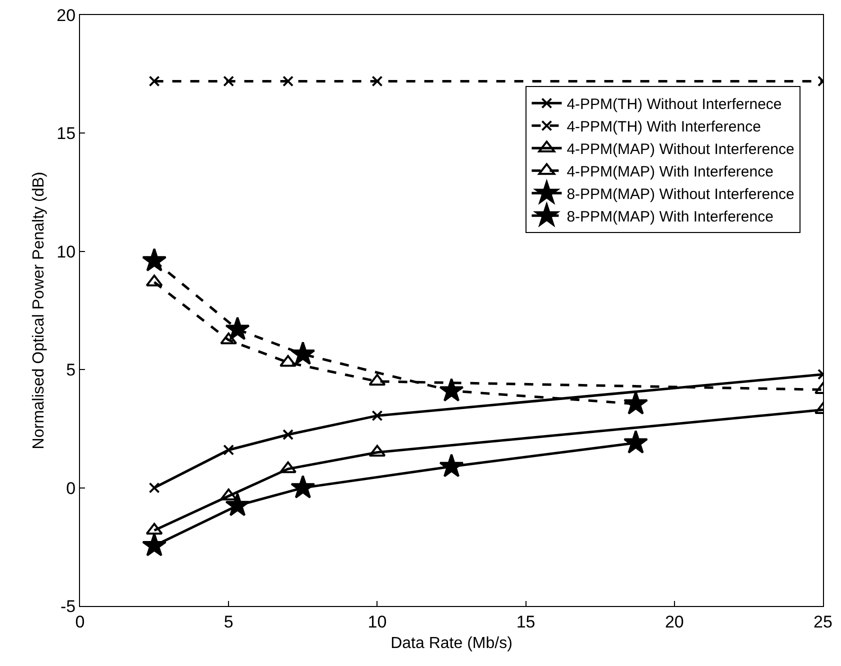  Describe the element at coordinates (451, 643) in the screenshot. I see `x-axis-title: Data Rate (Mb/s)` at that location.